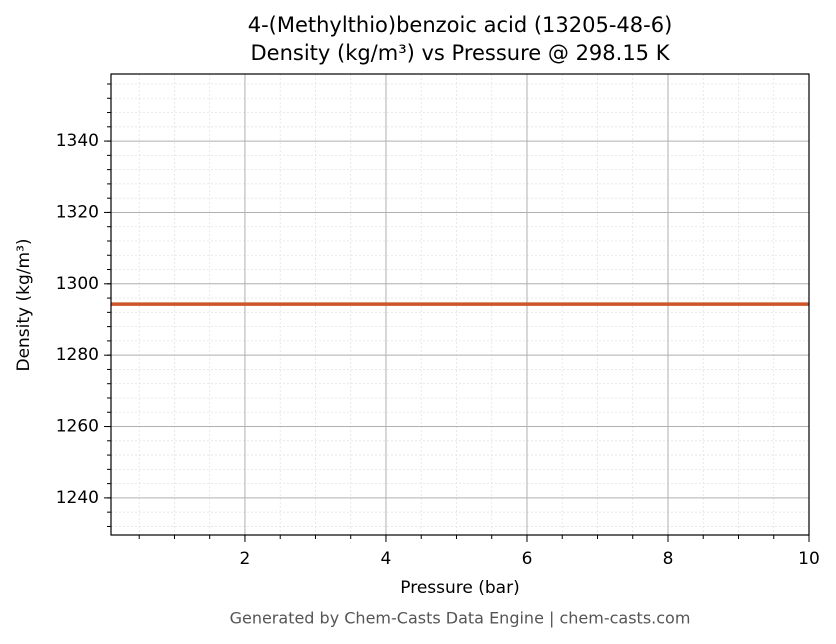  What do you see at coordinates (386, 559) in the screenshot?
I see `x-tick-label: 4` at bounding box center [386, 559].